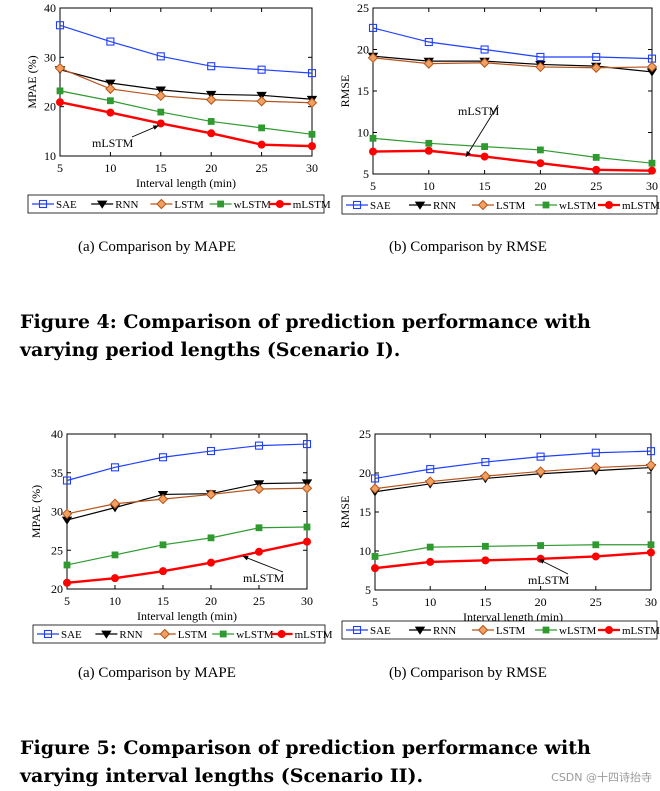  Describe the element at coordinates (32, 81) in the screenshot. I see `y-axis-label: MPAE (%)` at that location.